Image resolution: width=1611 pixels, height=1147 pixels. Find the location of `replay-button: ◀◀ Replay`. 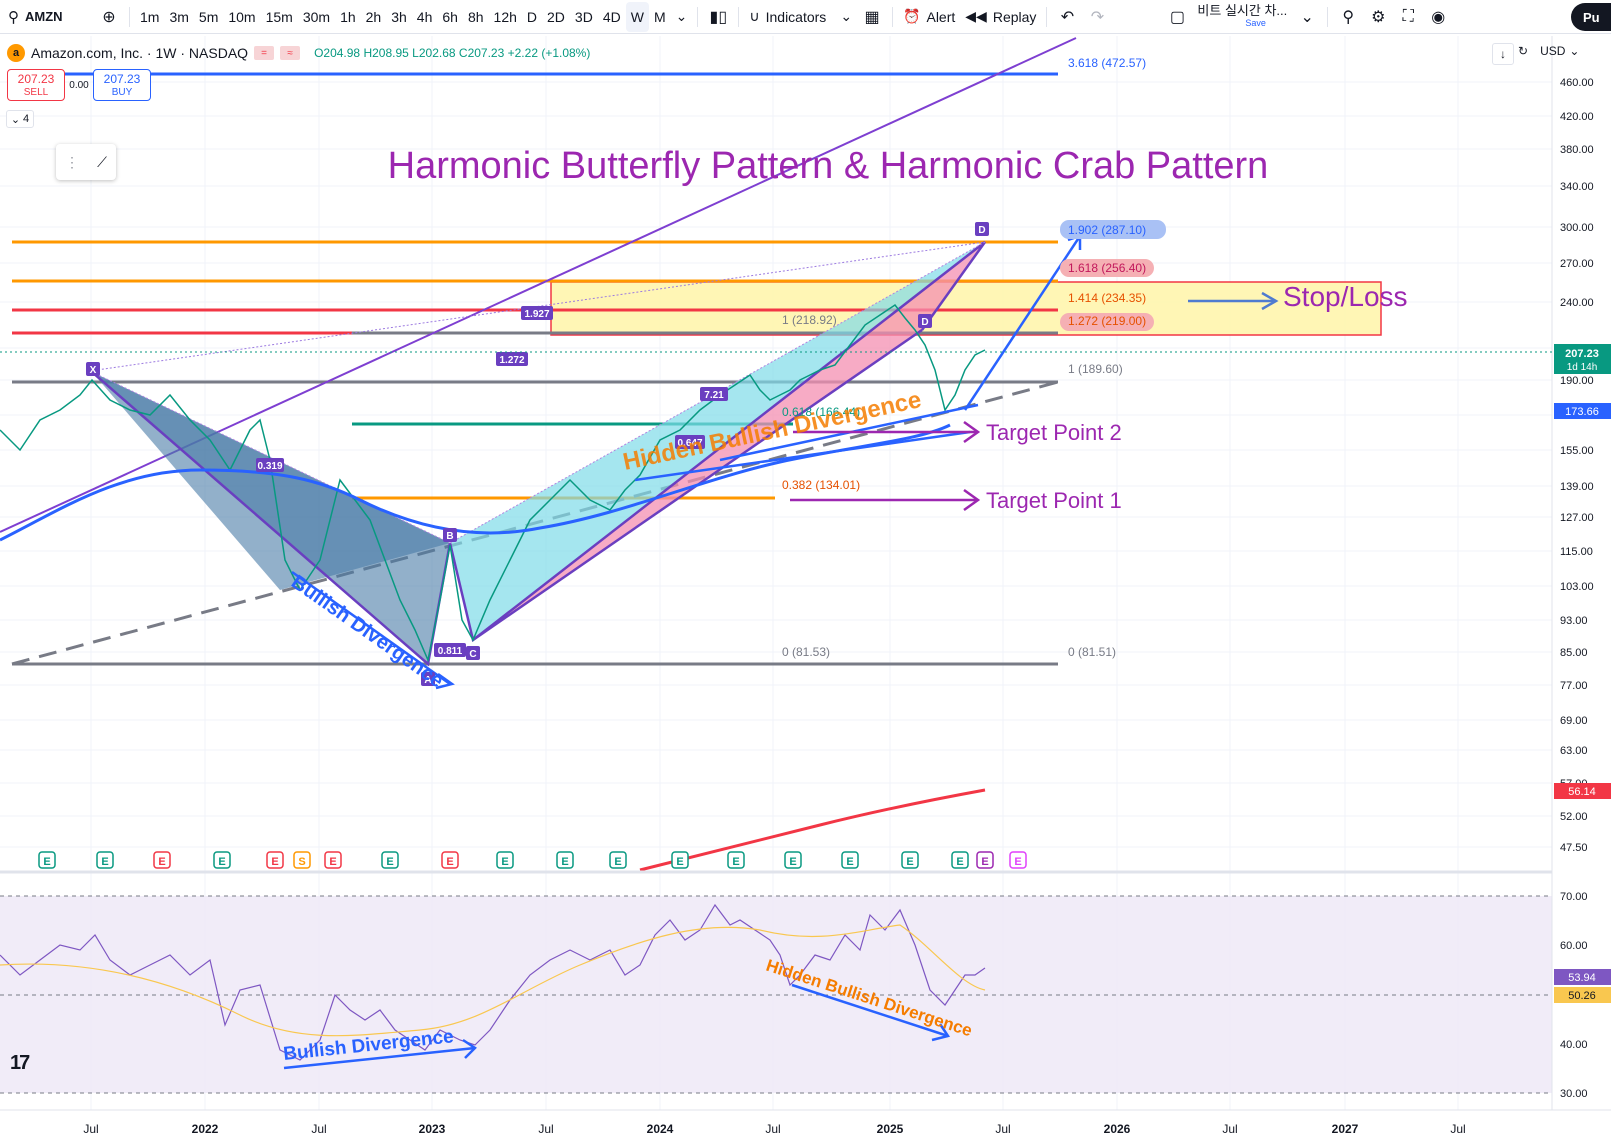

replay-button: ◀◀ Replay is located at coordinates (1000, 17).